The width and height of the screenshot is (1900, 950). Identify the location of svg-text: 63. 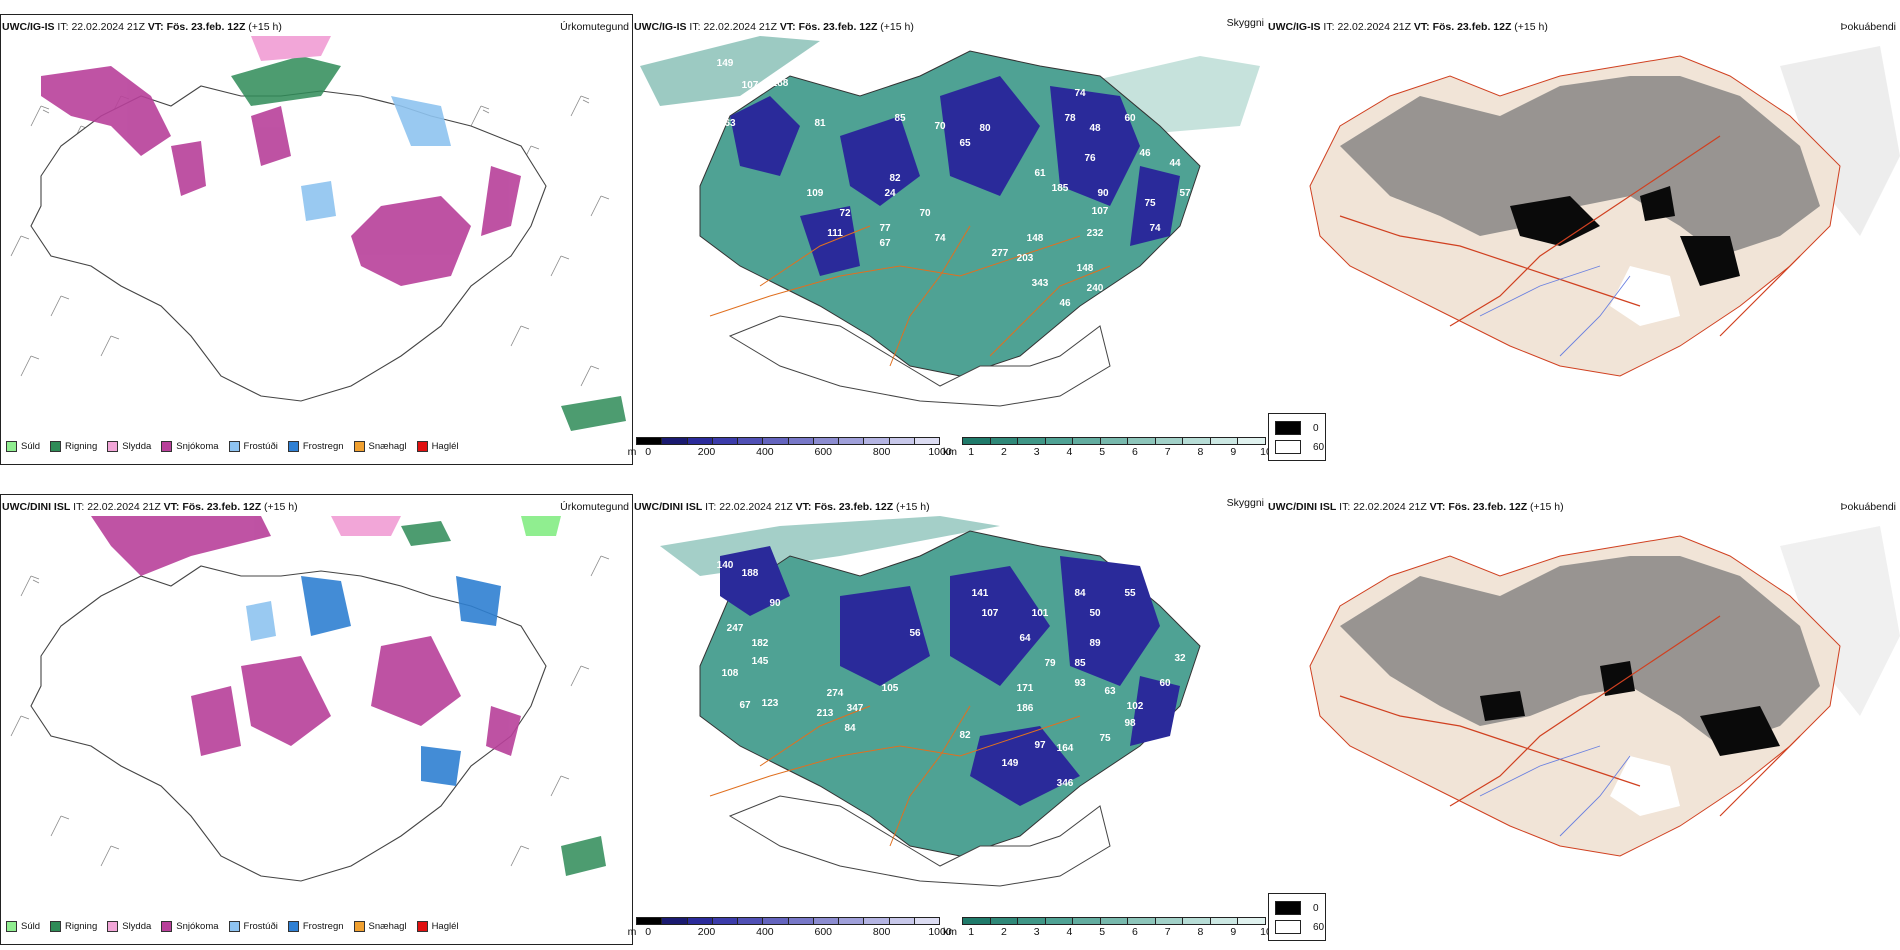
(730, 123).